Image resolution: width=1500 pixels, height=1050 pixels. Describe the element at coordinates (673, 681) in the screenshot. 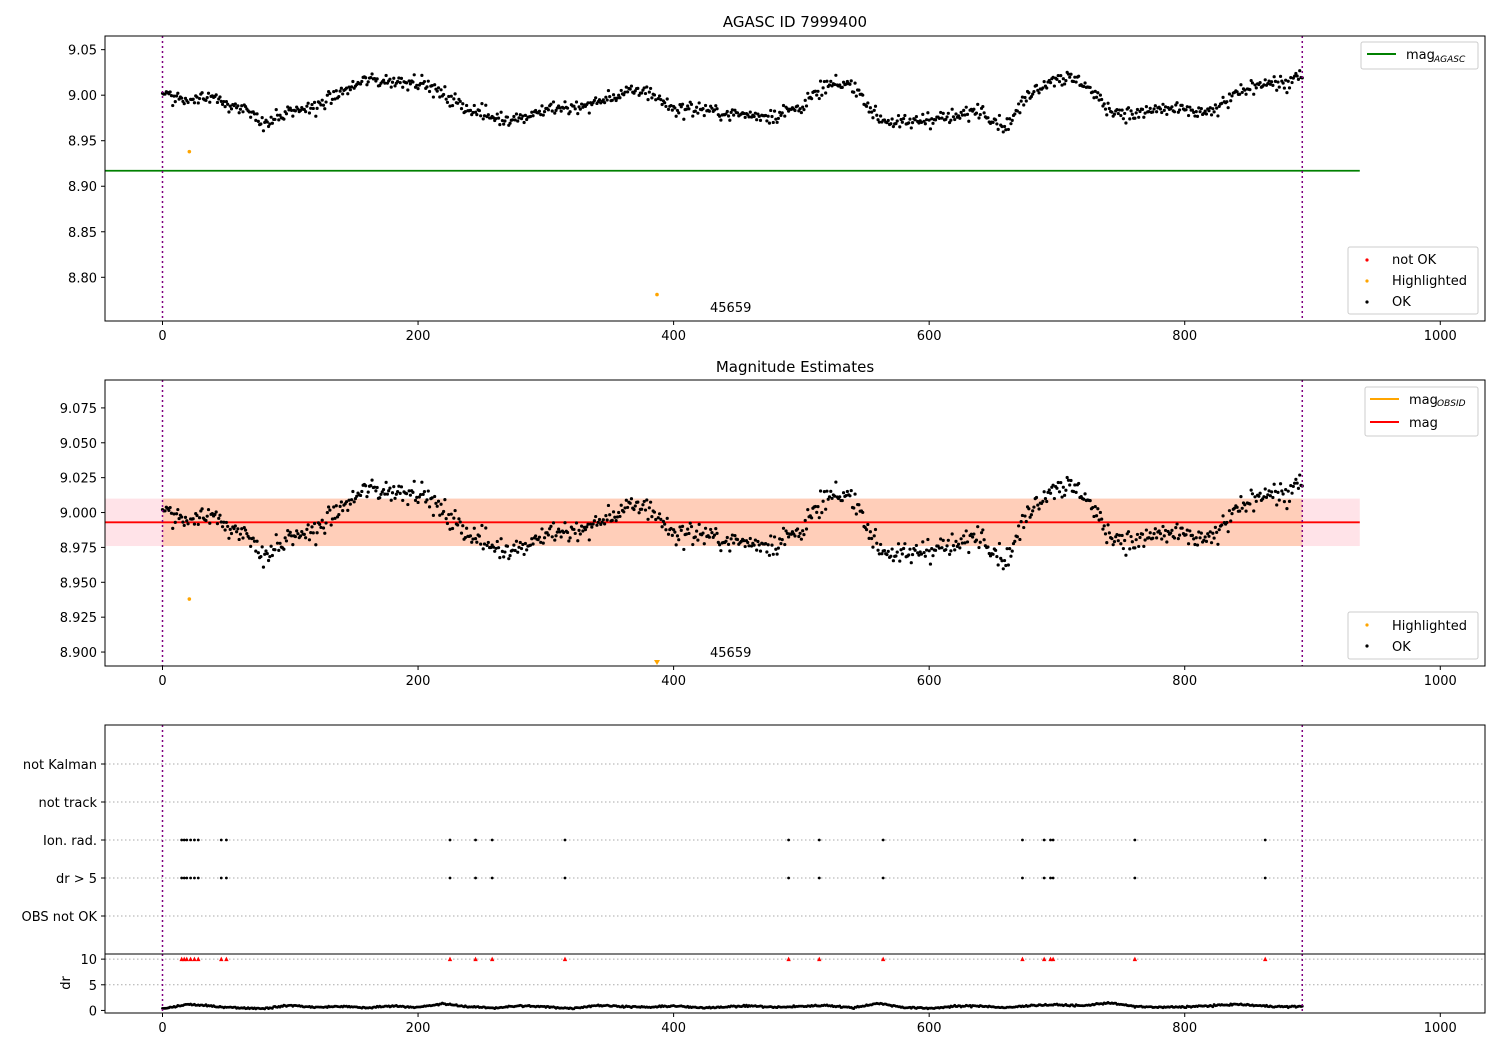

I see `x-tick-label: 400` at that location.